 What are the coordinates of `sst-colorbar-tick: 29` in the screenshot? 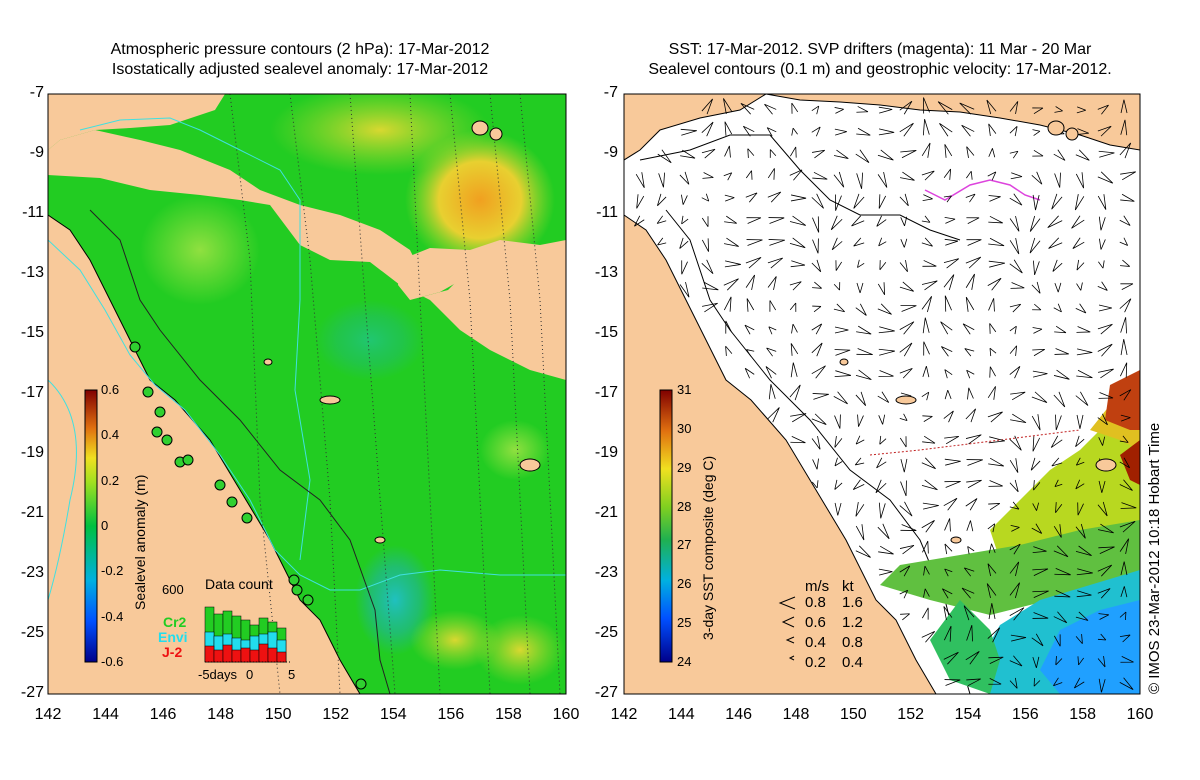 It's located at (684, 467).